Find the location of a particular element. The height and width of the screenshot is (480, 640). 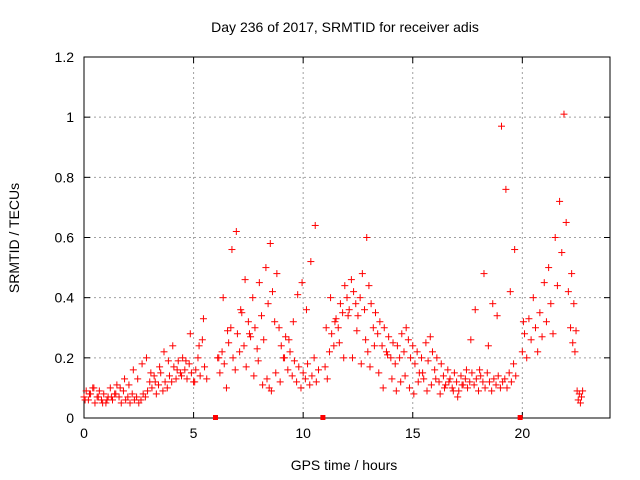

gap-marker is located at coordinates (215, 417).